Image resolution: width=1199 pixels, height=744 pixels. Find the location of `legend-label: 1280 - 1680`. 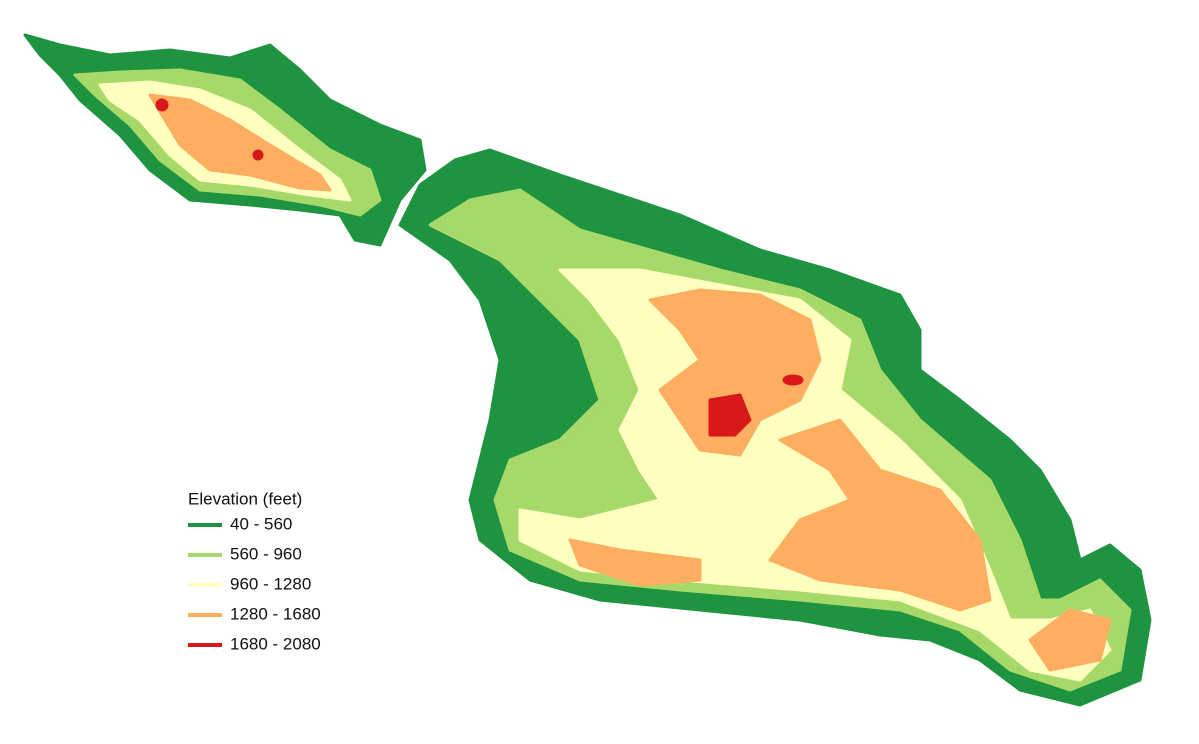

legend-label: 1280 - 1680 is located at coordinates (275, 613).